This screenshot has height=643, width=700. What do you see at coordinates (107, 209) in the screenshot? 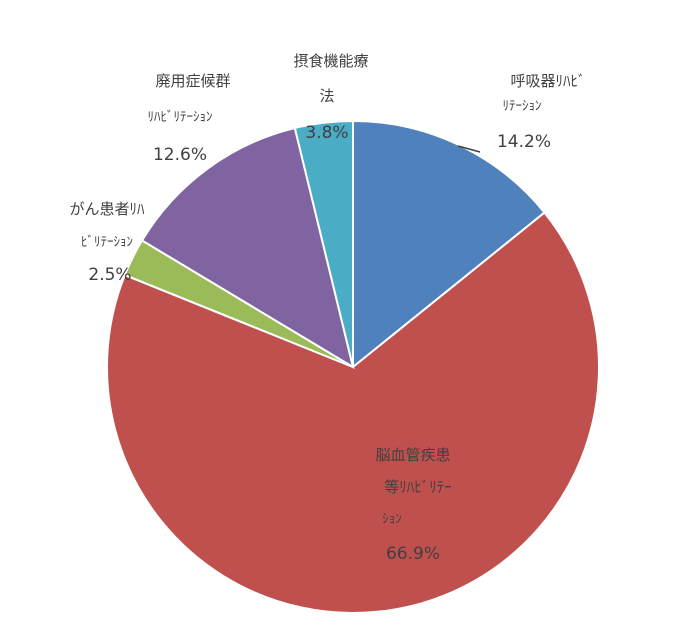
I see `slice-name-line: がん患者ﾘﾊ` at bounding box center [107, 209].